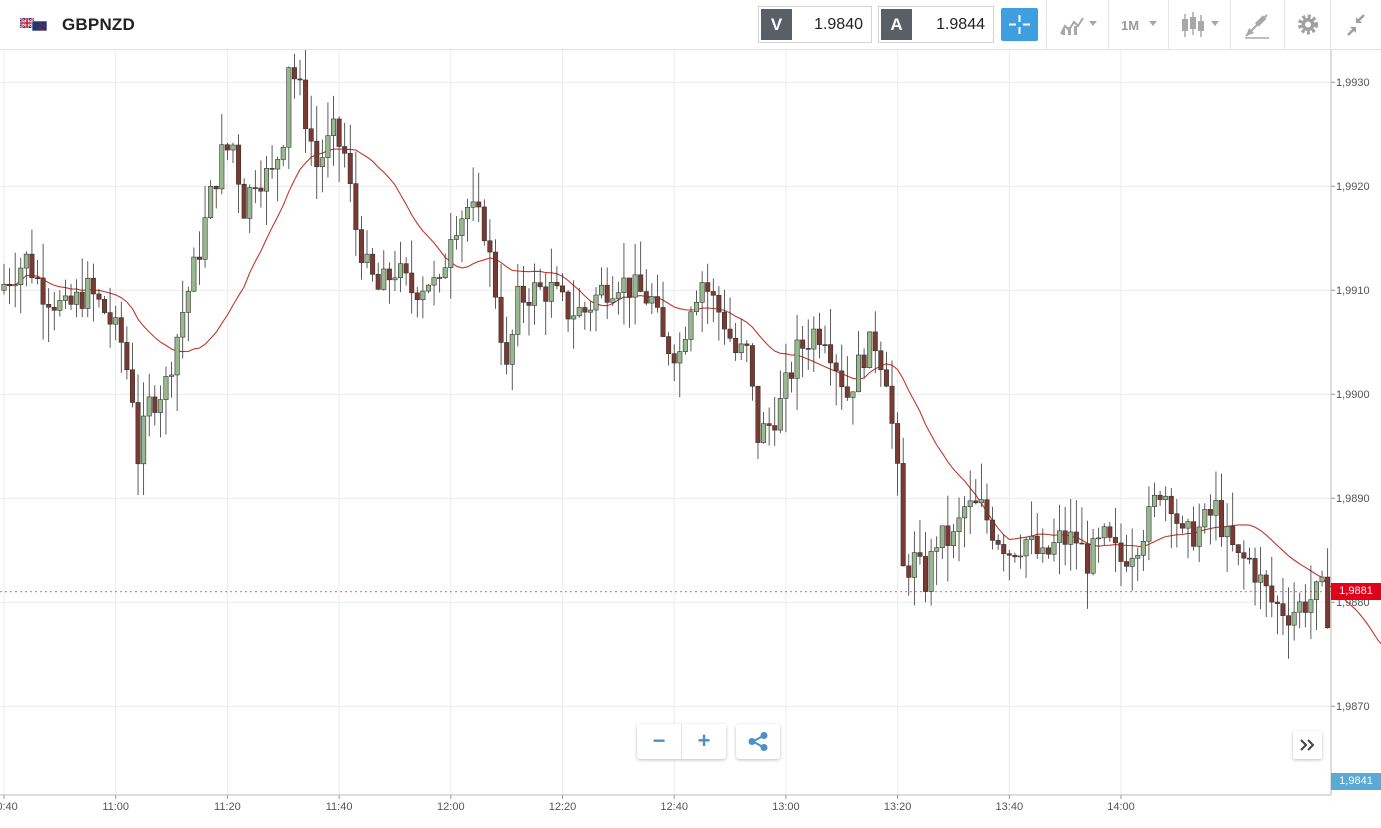 The width and height of the screenshot is (1381, 828). I want to click on sell-price-button: V 1.9840, so click(815, 24).